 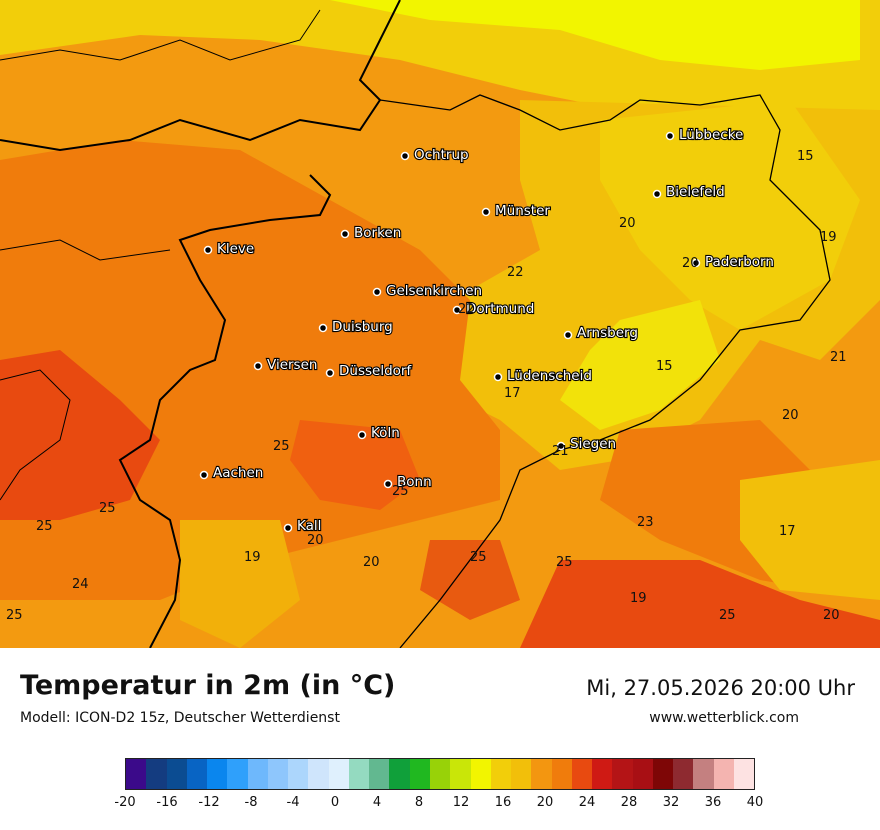 I want to click on svg-text: Kleve, so click(x=235, y=249).